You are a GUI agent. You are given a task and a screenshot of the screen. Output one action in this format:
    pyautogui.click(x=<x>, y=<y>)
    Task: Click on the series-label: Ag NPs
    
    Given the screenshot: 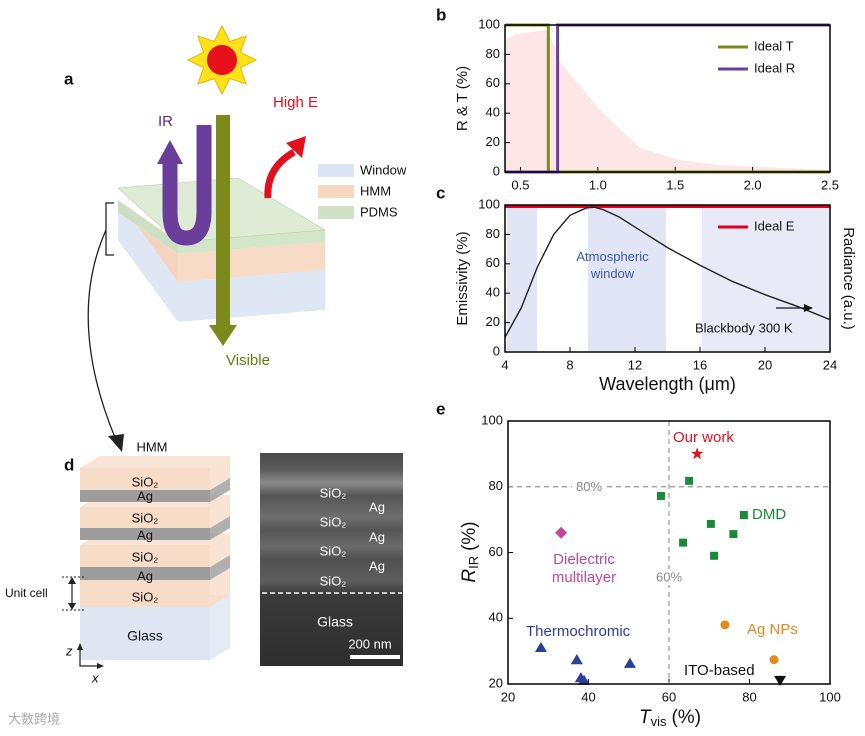 What is the action you would take?
    pyautogui.click(x=772, y=629)
    